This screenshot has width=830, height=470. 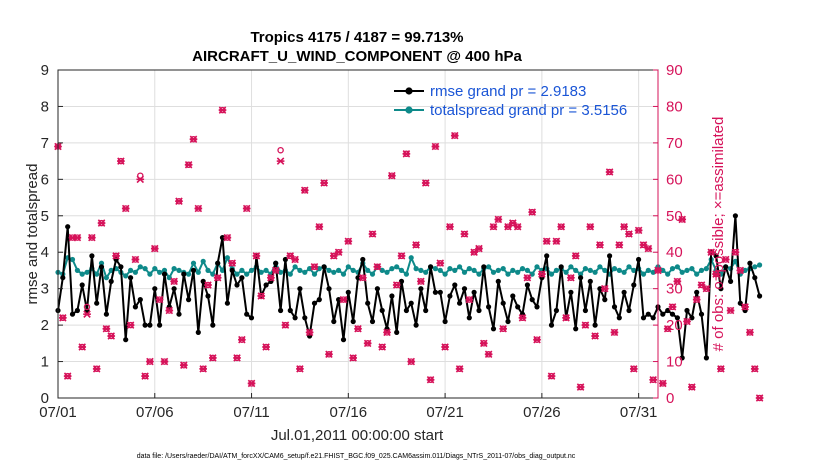 What do you see at coordinates (45, 398) in the screenshot?
I see `y-tick-label-0: 0` at bounding box center [45, 398].